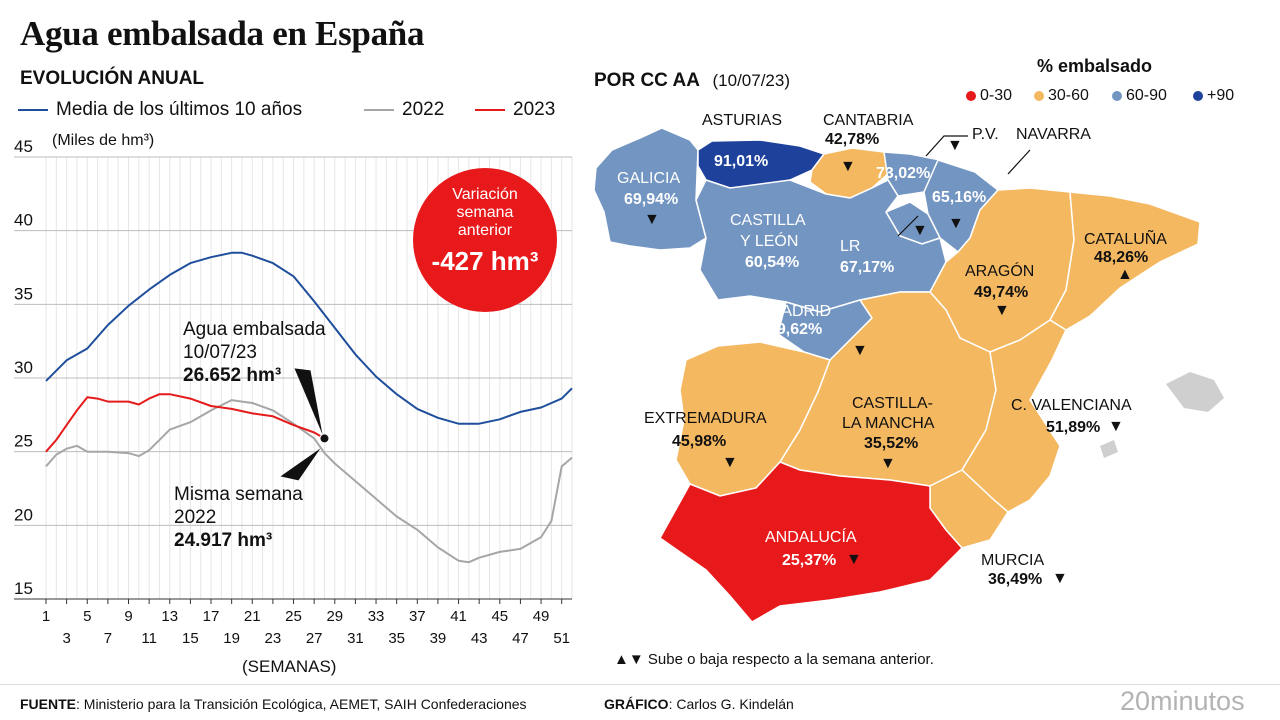  I want to click on label-aragon: ARAGÓN, so click(1000, 271).